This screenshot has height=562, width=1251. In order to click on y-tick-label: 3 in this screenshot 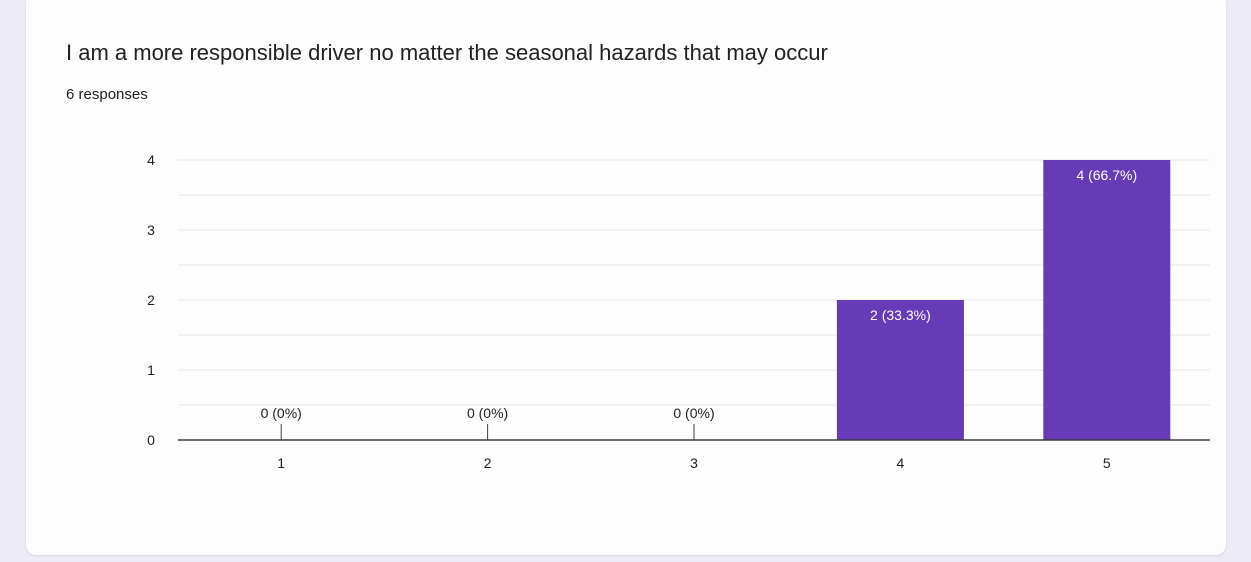, I will do `click(151, 230)`.